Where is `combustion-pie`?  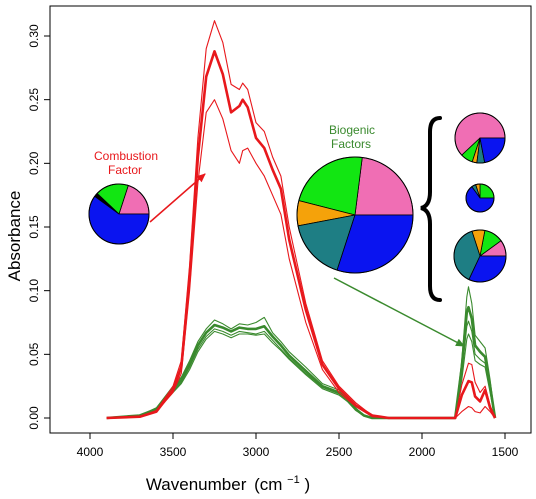 combustion-pie is located at coordinates (119, 214).